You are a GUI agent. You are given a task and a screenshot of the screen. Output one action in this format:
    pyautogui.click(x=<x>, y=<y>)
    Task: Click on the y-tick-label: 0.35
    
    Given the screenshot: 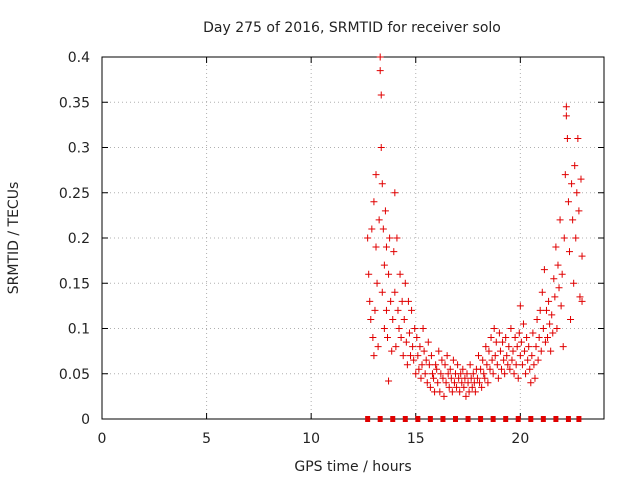 What is the action you would take?
    pyautogui.click(x=74, y=103)
    